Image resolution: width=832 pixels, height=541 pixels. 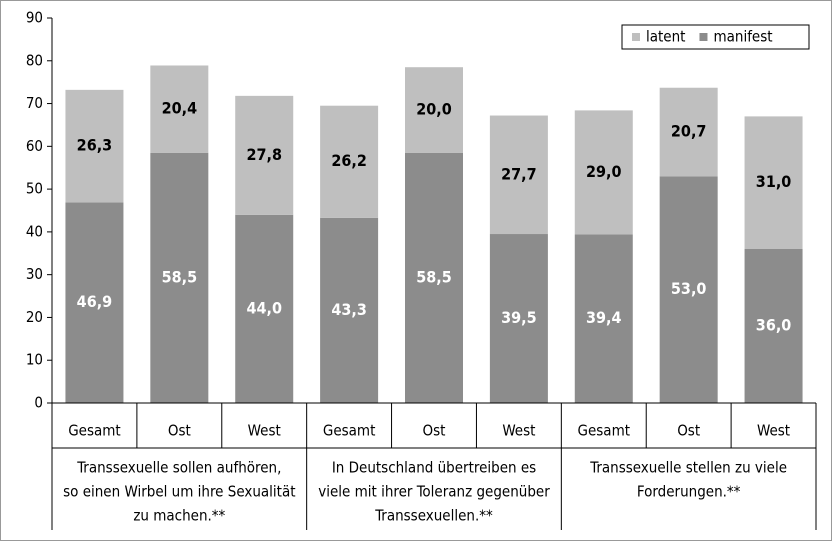 I want to click on value-label: 46,9, so click(x=95, y=301).